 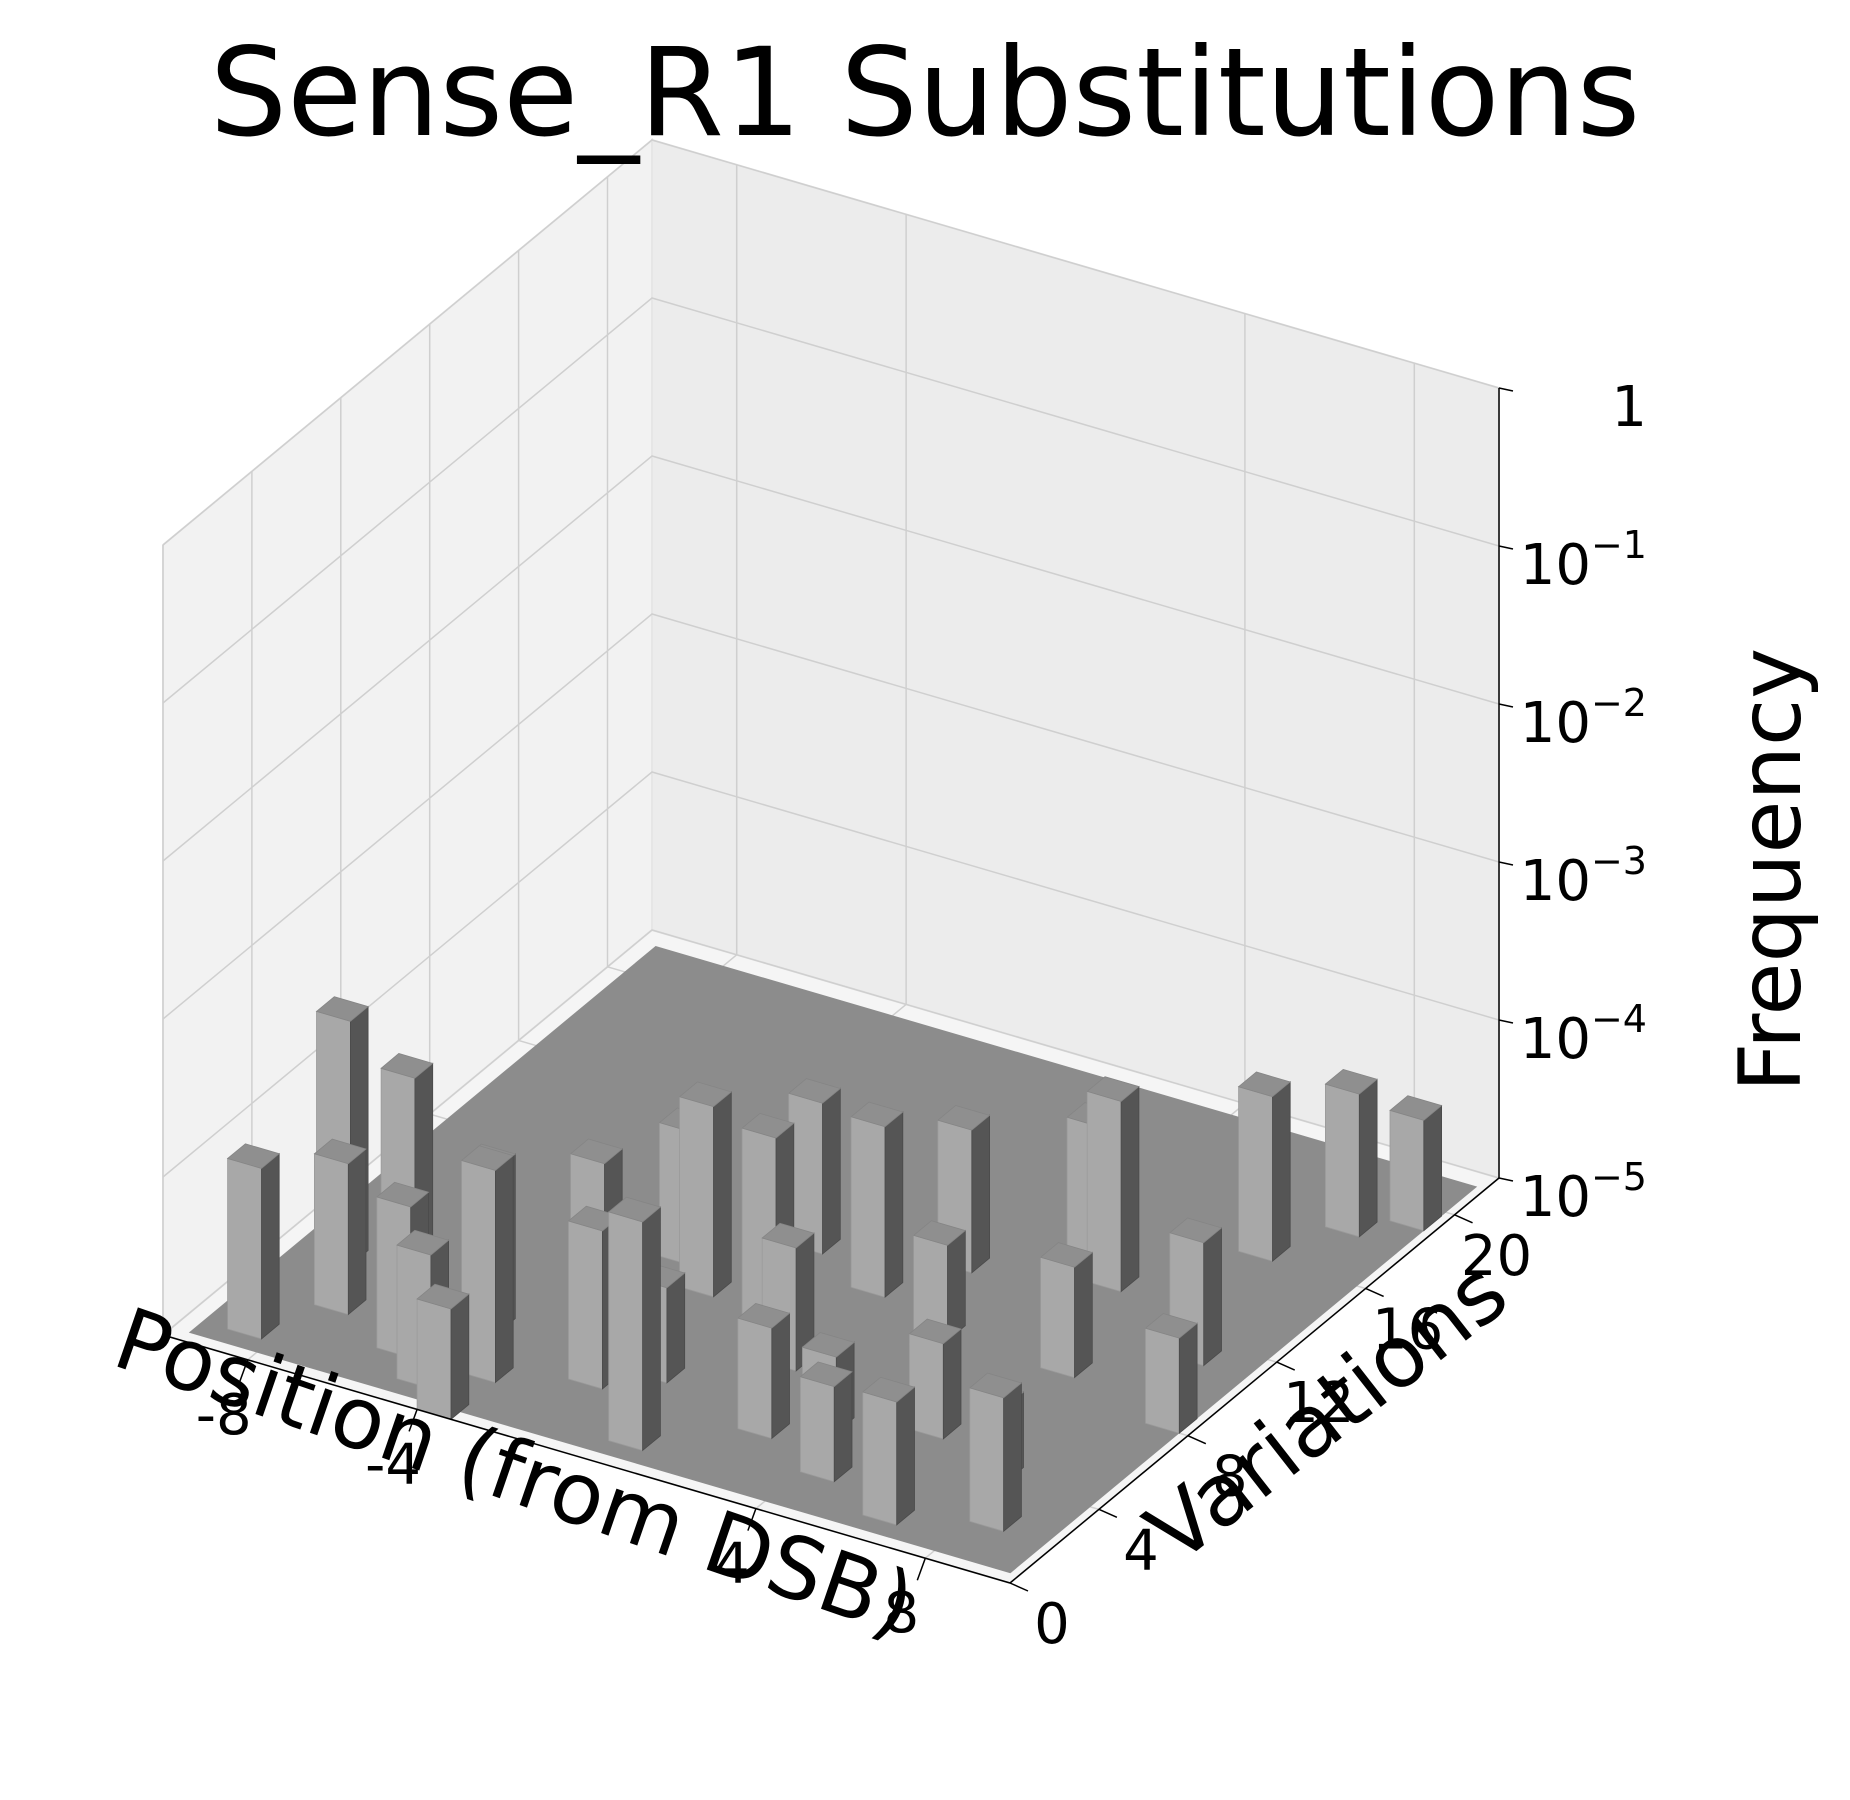 What do you see at coordinates (732, 1564) in the screenshot?
I see `x-tick-label: 4` at bounding box center [732, 1564].